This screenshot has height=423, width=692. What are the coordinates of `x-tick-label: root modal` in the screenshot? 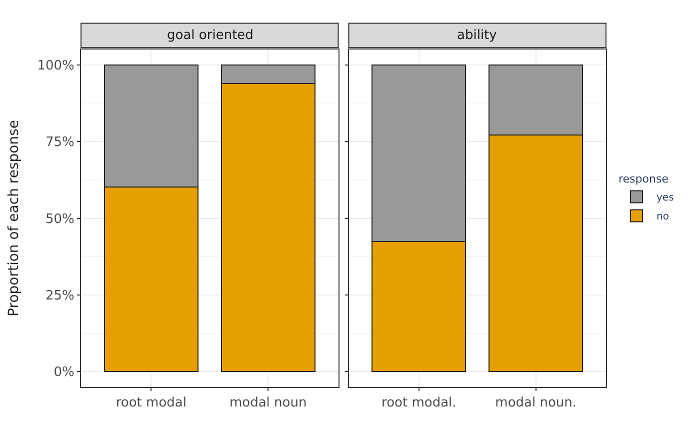 It's located at (151, 403).